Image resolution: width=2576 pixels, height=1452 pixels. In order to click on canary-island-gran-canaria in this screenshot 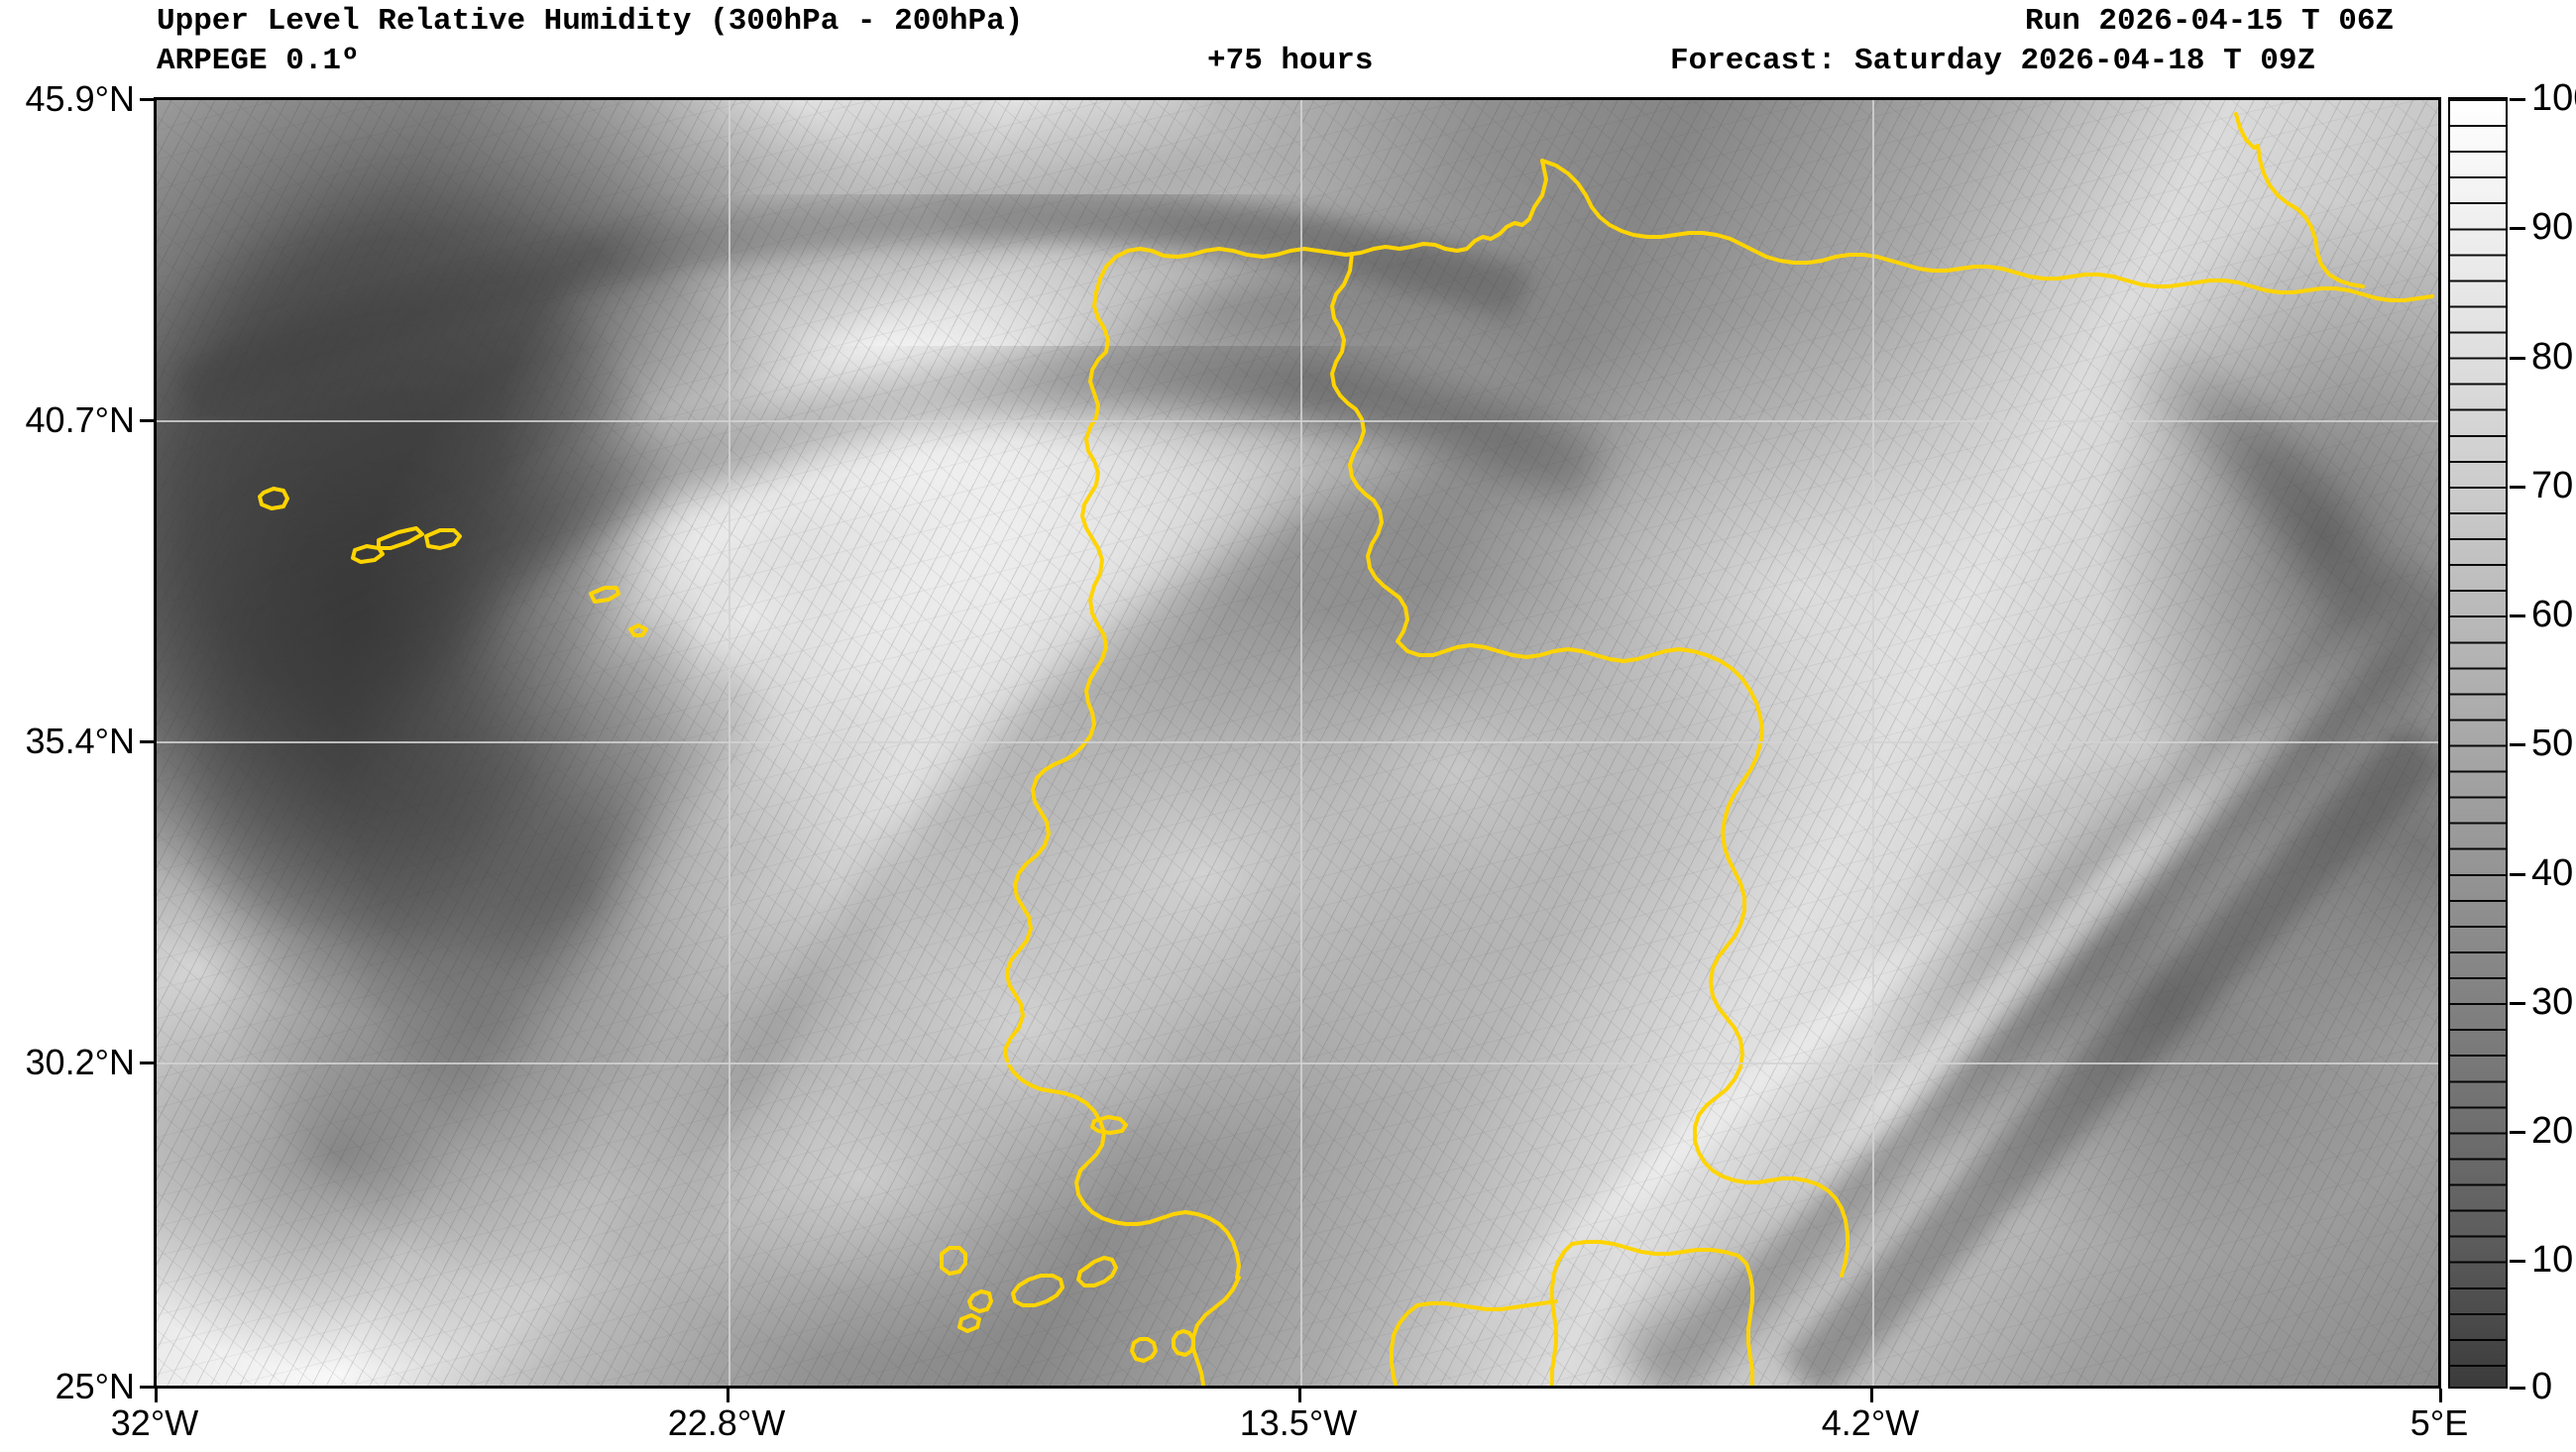, I will do `click(1097, 1271)`.